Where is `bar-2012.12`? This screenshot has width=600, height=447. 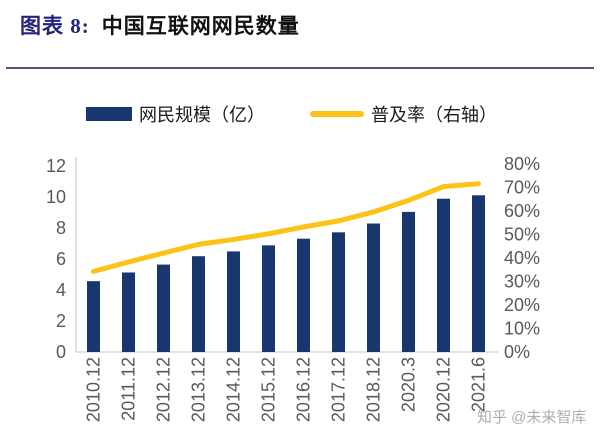
bar-2012.12 is located at coordinates (163, 308).